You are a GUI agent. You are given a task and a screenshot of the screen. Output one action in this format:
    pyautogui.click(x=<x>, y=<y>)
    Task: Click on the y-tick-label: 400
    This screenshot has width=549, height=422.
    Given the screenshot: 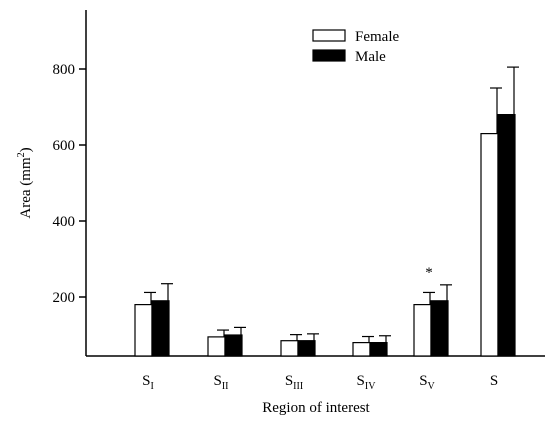 What is the action you would take?
    pyautogui.click(x=64, y=222)
    